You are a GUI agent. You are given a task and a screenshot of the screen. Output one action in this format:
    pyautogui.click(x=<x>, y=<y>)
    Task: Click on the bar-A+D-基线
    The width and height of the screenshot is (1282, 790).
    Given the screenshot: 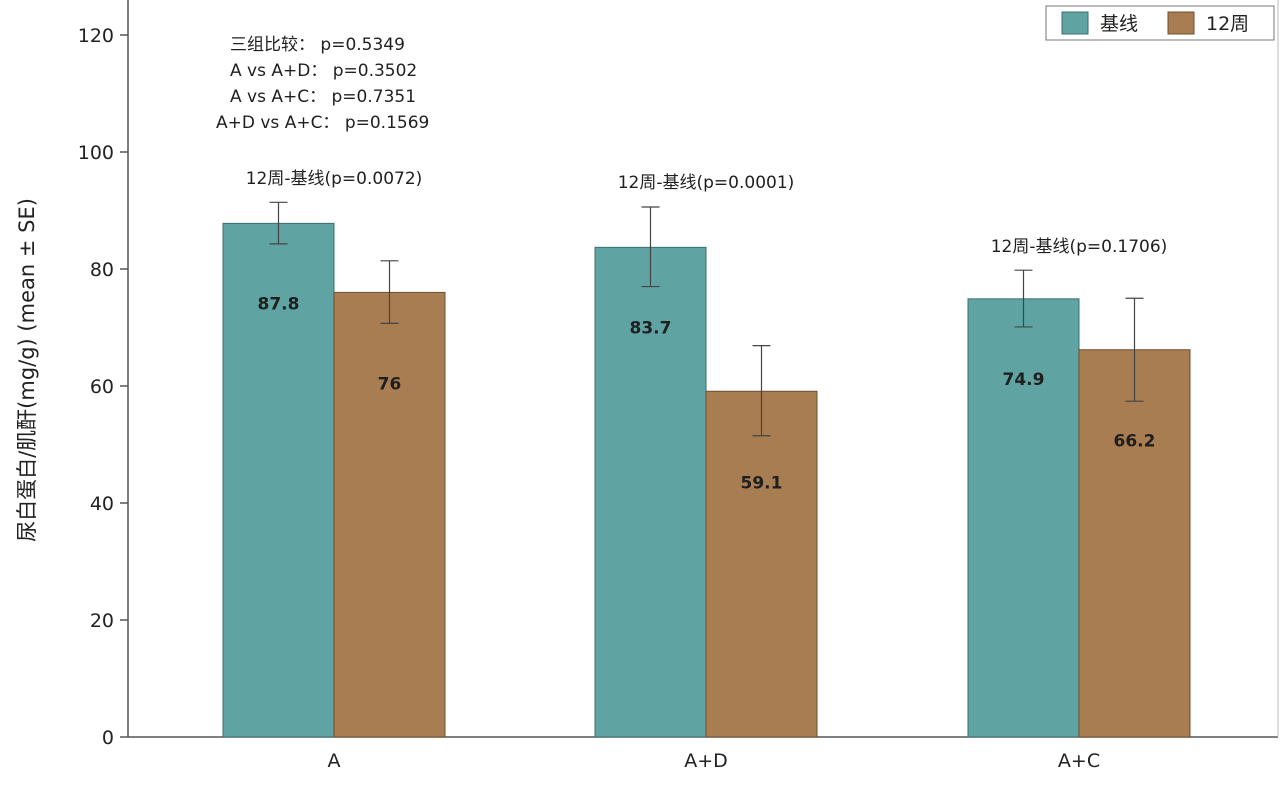 What is the action you would take?
    pyautogui.click(x=650, y=492)
    